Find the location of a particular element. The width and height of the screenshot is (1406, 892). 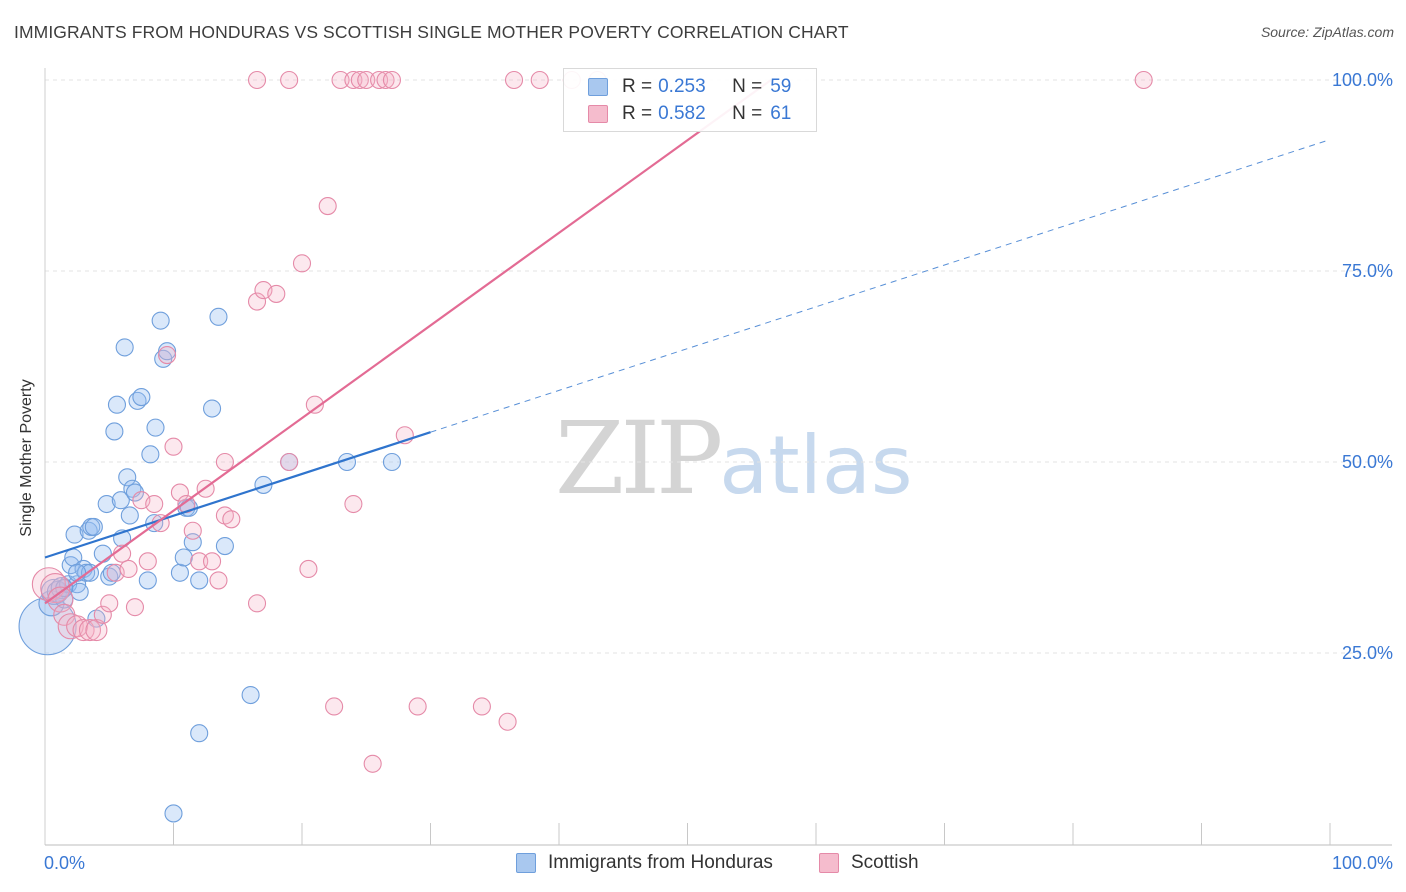

trendline-honduras is located at coordinates (237, 495).